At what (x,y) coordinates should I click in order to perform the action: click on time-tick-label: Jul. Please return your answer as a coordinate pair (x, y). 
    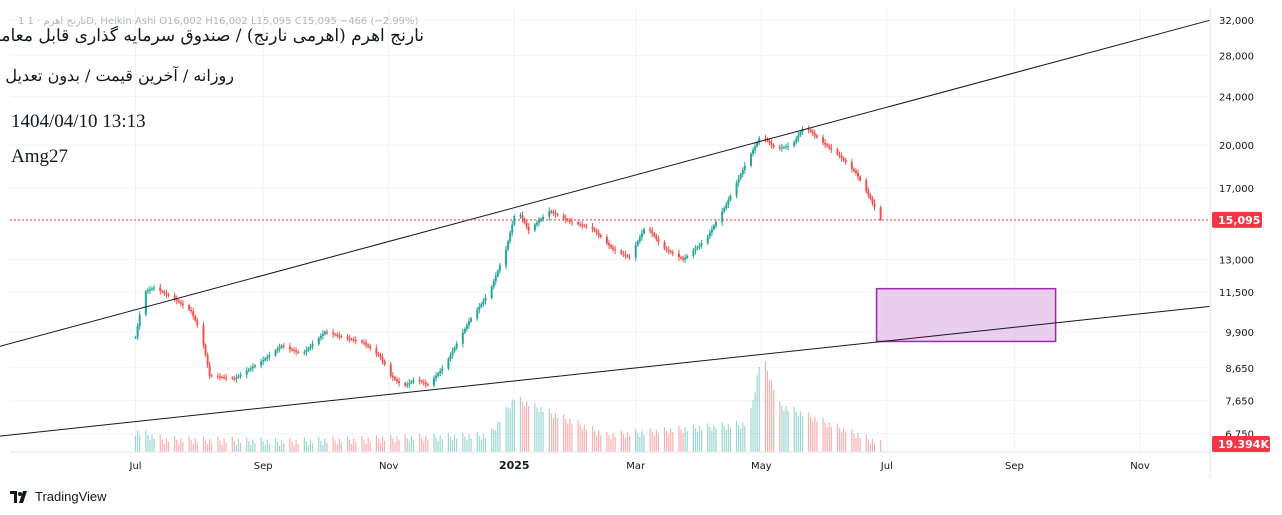
    Looking at the image, I should click on (886, 466).